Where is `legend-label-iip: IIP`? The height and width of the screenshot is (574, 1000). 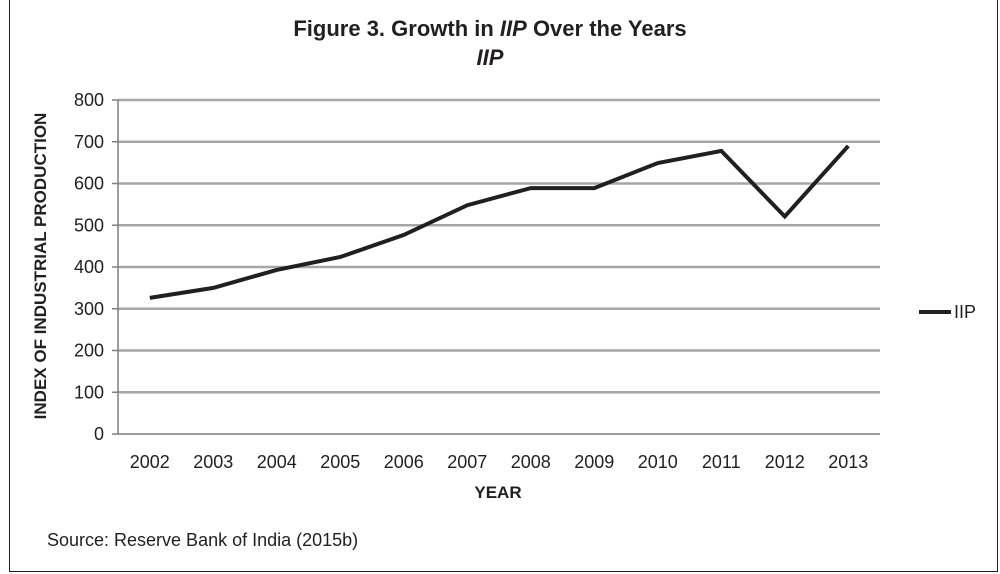 legend-label-iip: IIP is located at coordinates (965, 312).